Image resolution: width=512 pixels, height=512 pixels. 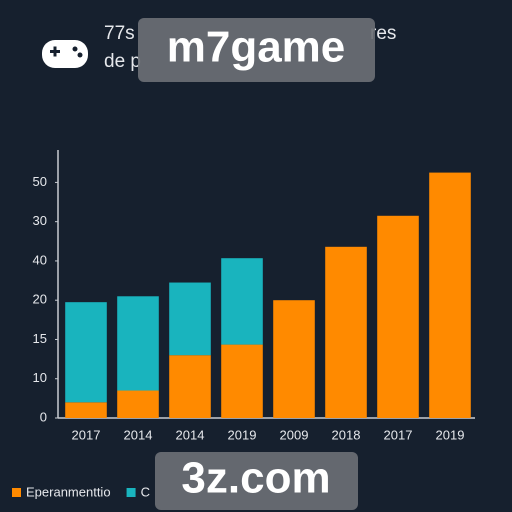 What do you see at coordinates (119, 33) in the screenshot?
I see `chart-title: 77s` at bounding box center [119, 33].